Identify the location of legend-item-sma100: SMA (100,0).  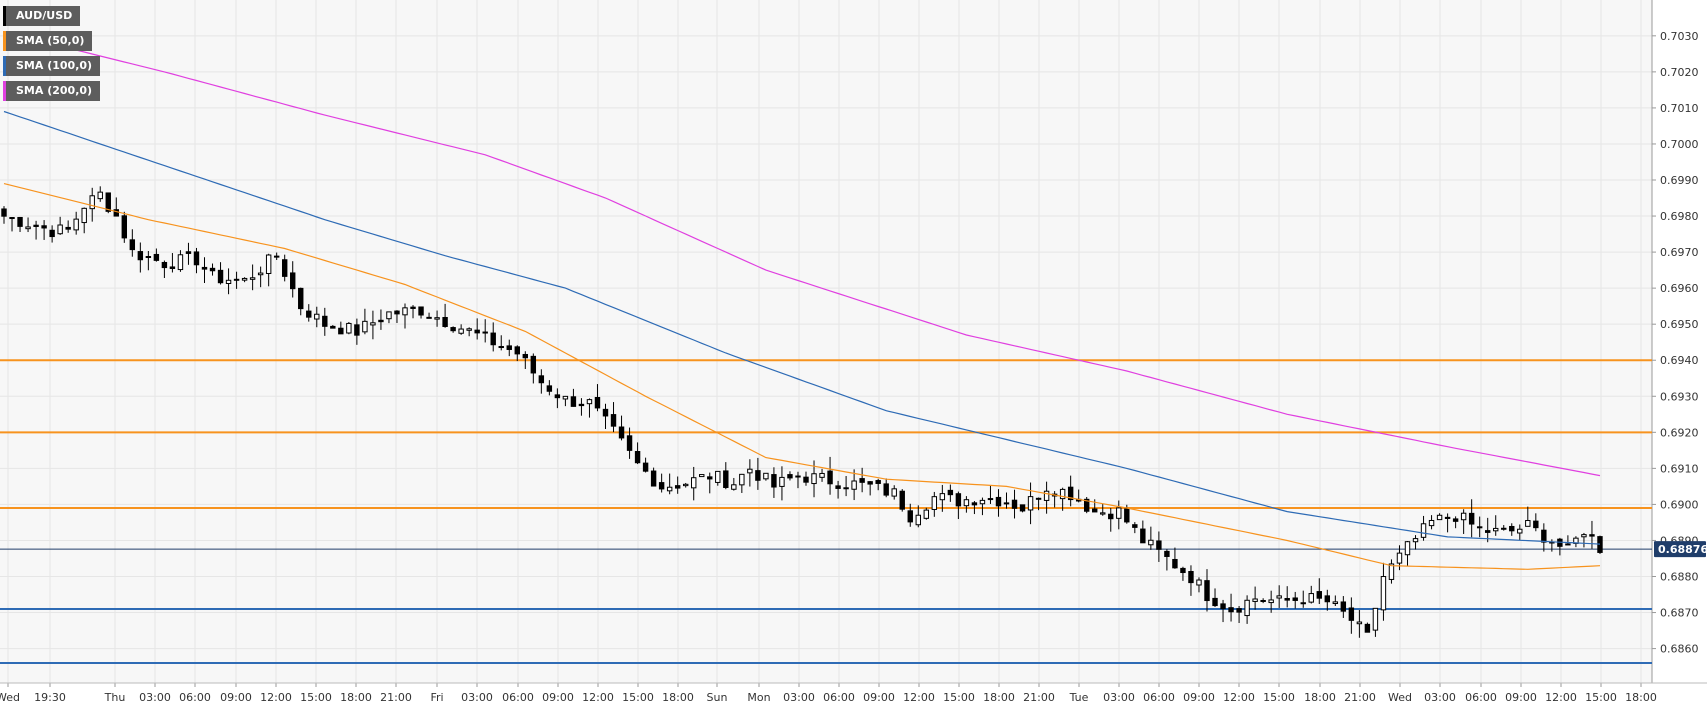
(52, 66).